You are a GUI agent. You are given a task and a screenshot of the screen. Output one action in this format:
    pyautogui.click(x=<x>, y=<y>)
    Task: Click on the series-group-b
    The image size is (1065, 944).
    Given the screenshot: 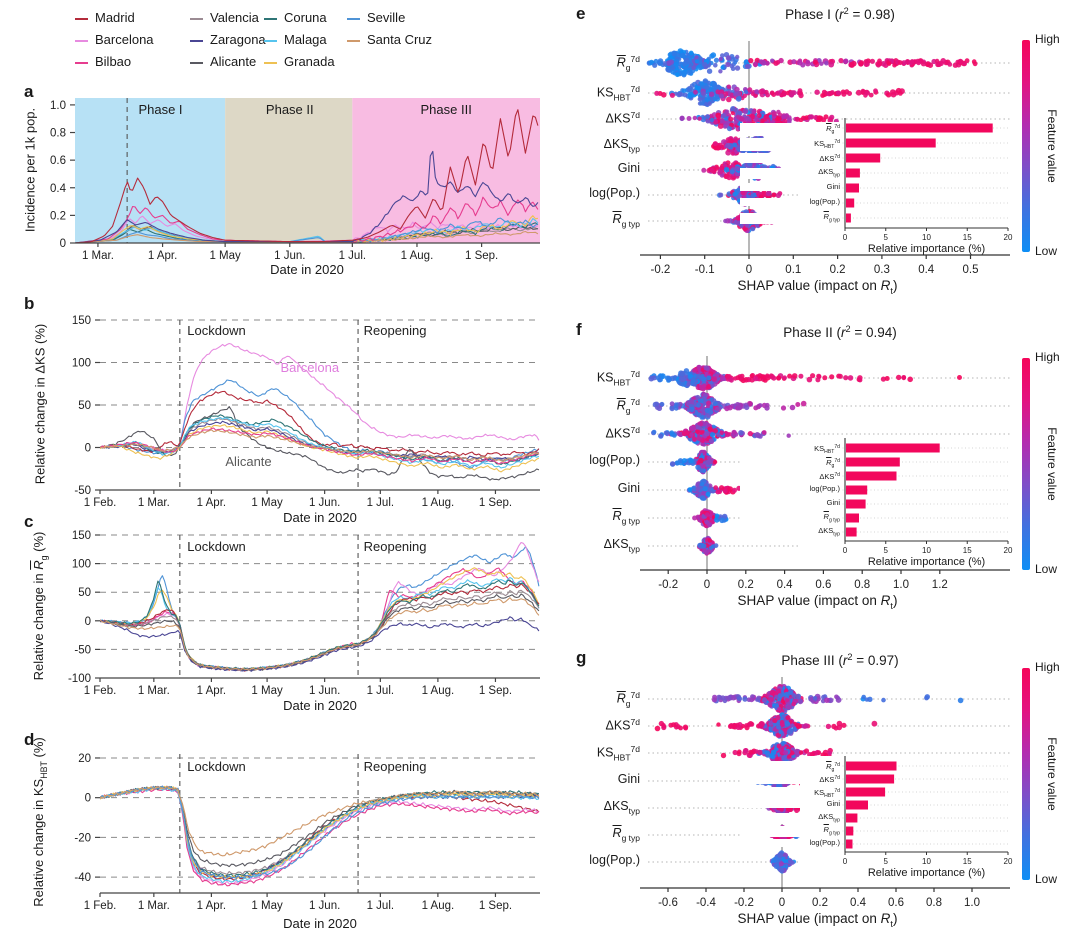 What is the action you would take?
    pyautogui.click(x=320, y=411)
    